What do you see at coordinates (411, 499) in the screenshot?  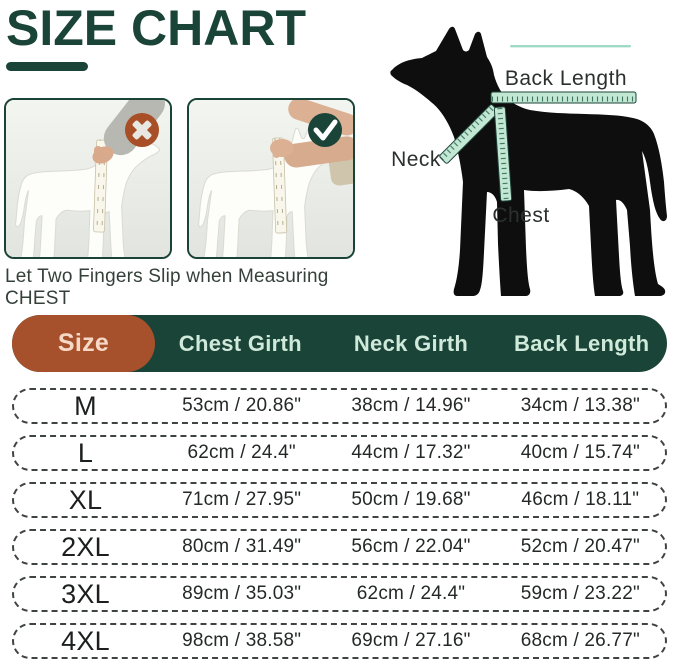 I see `neck-girth-value: 50cm / 19.68"` at bounding box center [411, 499].